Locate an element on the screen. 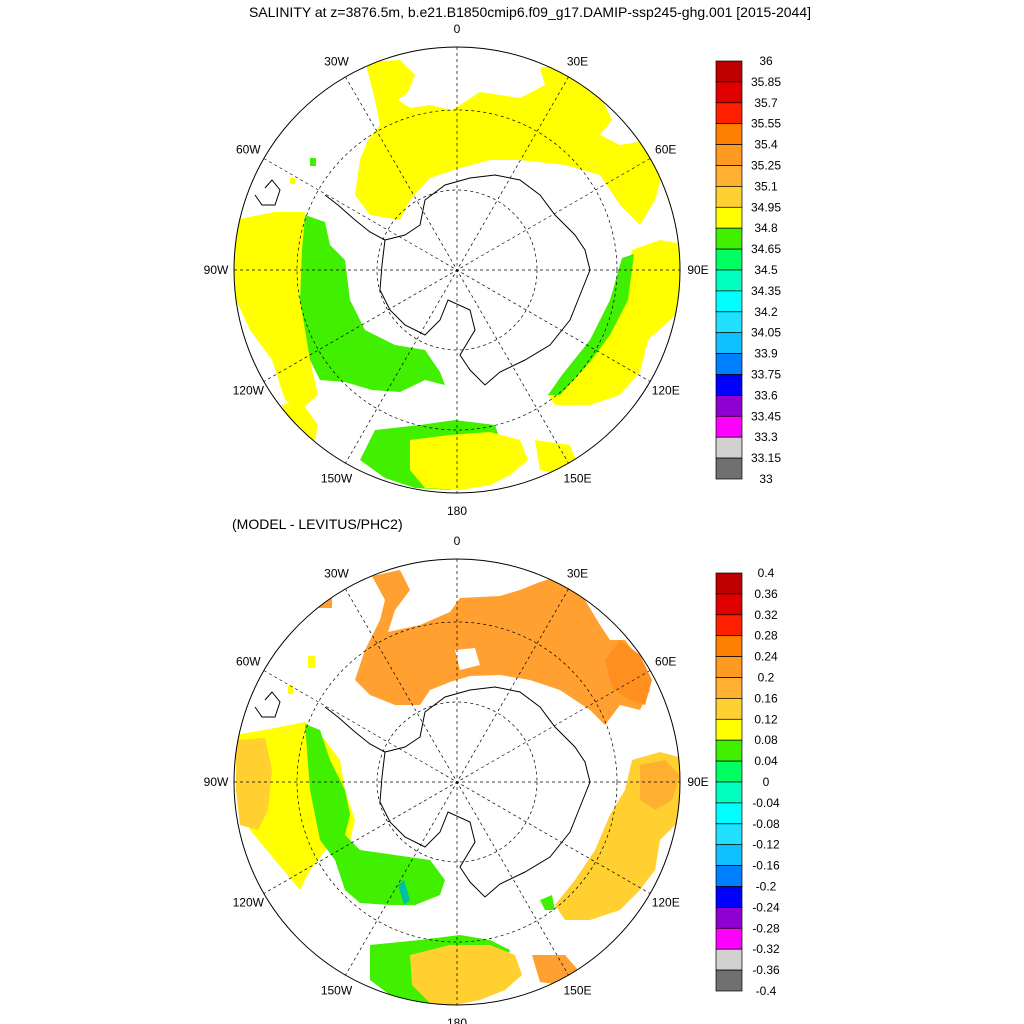 This screenshot has height=1024, width=1024. colorbar-tick-label: 33 is located at coordinates (766, 479).